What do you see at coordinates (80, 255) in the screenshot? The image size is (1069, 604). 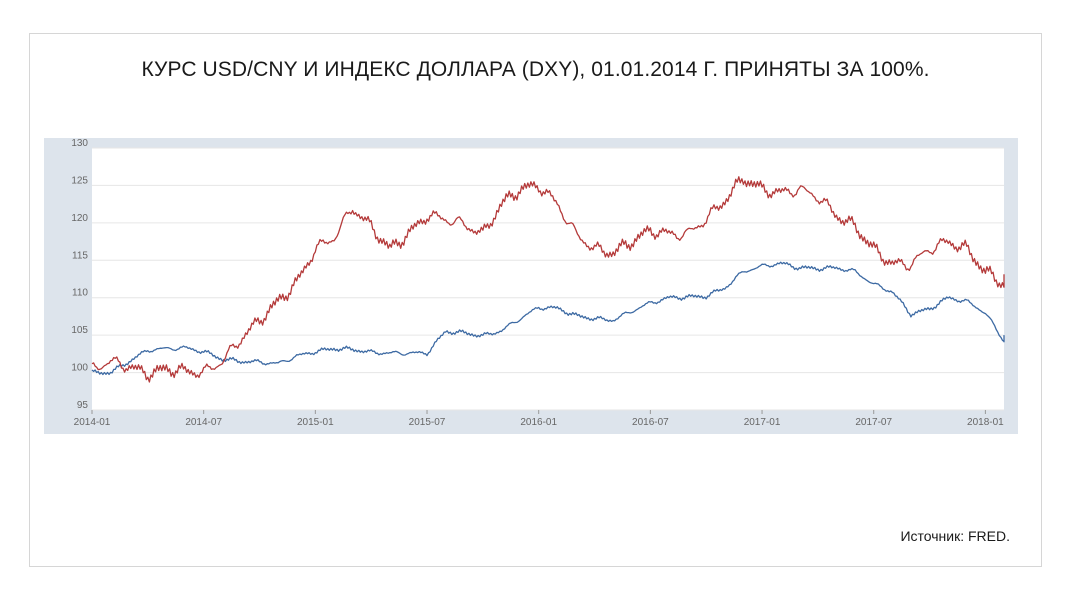 I see `y-tick-label: 115` at bounding box center [80, 255].